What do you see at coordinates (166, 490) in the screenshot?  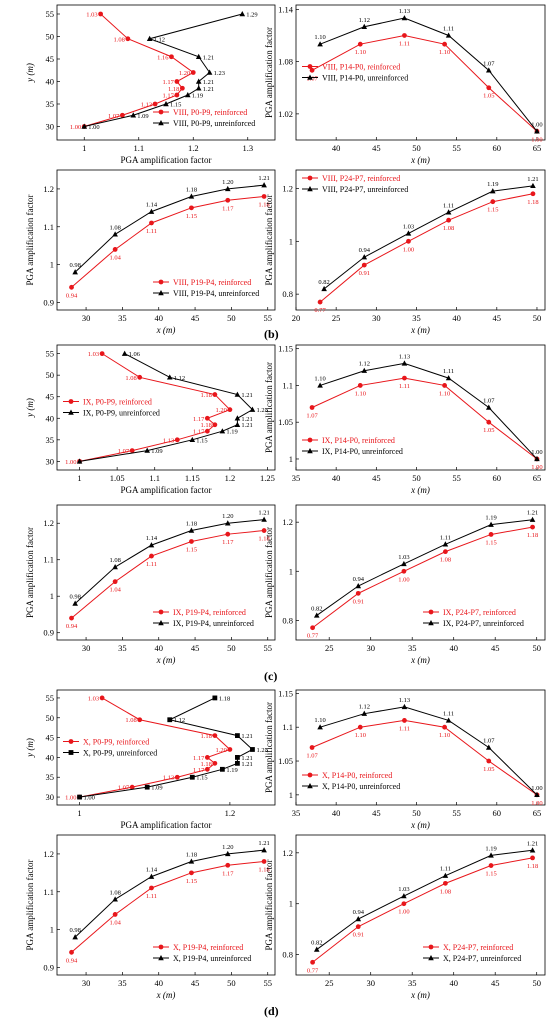 I see `x-axis-label: PGA amplification factor` at bounding box center [166, 490].